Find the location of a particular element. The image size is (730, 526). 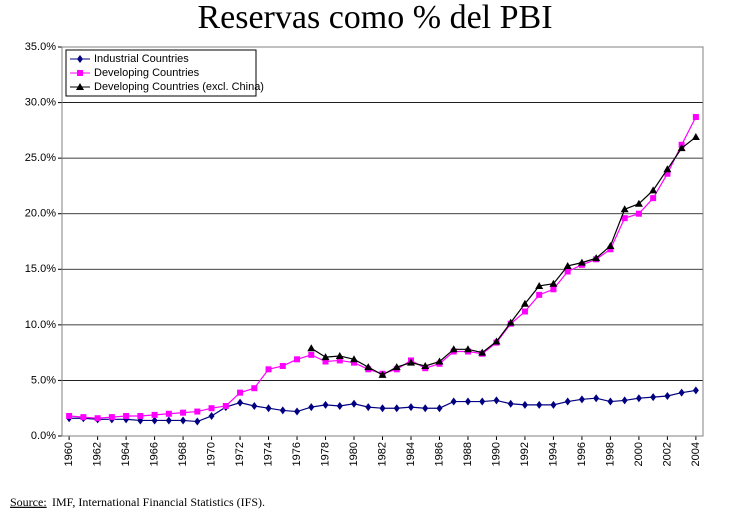

x-tick-label: 1978 is located at coordinates (325, 454).